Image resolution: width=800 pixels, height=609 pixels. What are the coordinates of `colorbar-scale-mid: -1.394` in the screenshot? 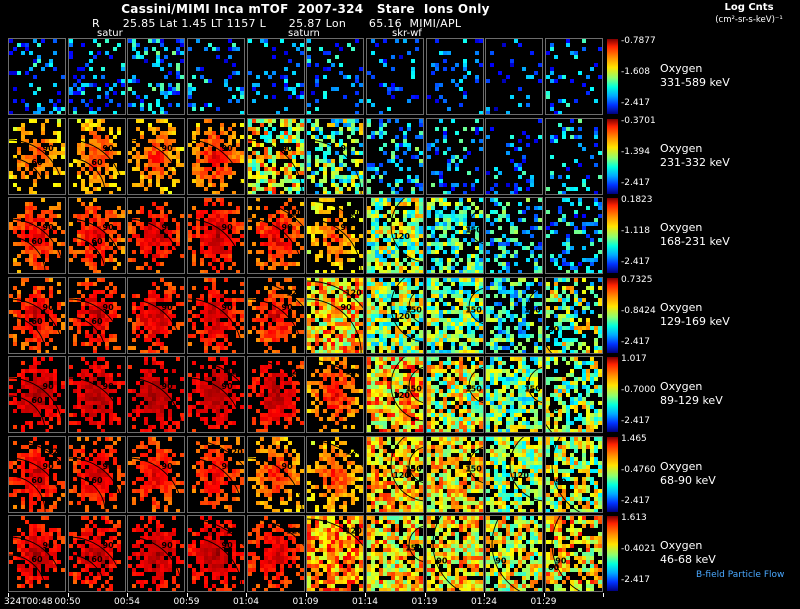 It's located at (636, 151).